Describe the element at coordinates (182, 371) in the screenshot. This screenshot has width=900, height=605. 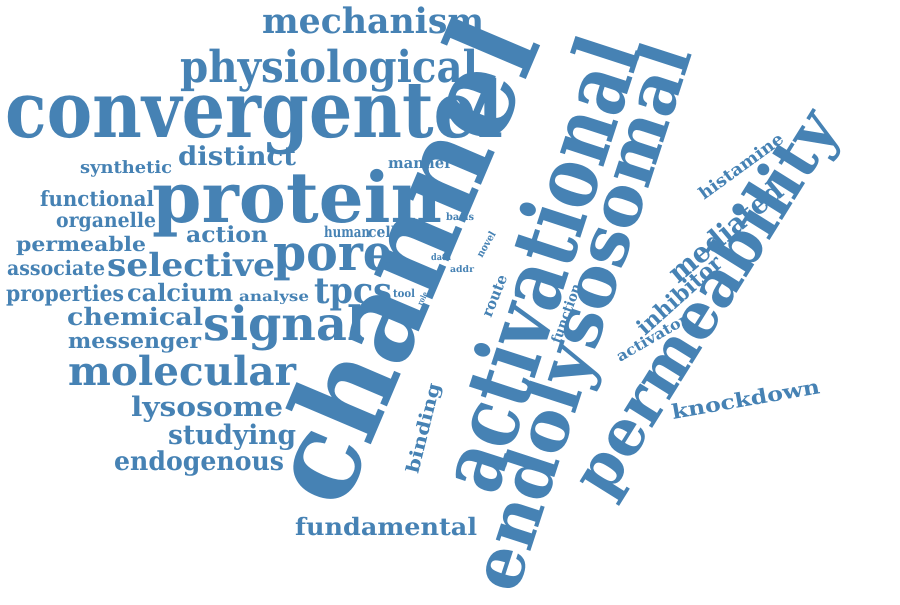
I see `word-molecular: molecular` at that location.